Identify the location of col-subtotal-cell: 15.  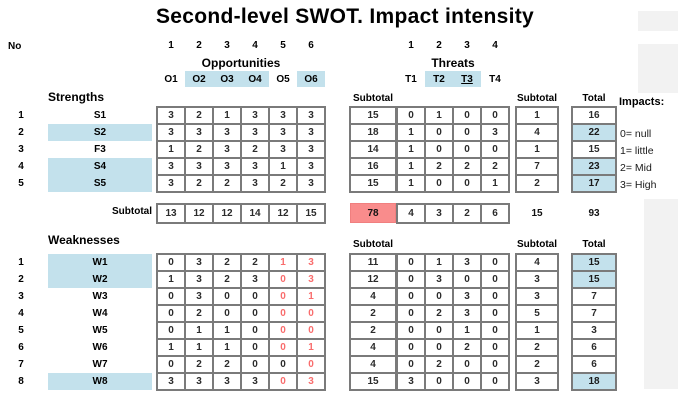
(311, 213).